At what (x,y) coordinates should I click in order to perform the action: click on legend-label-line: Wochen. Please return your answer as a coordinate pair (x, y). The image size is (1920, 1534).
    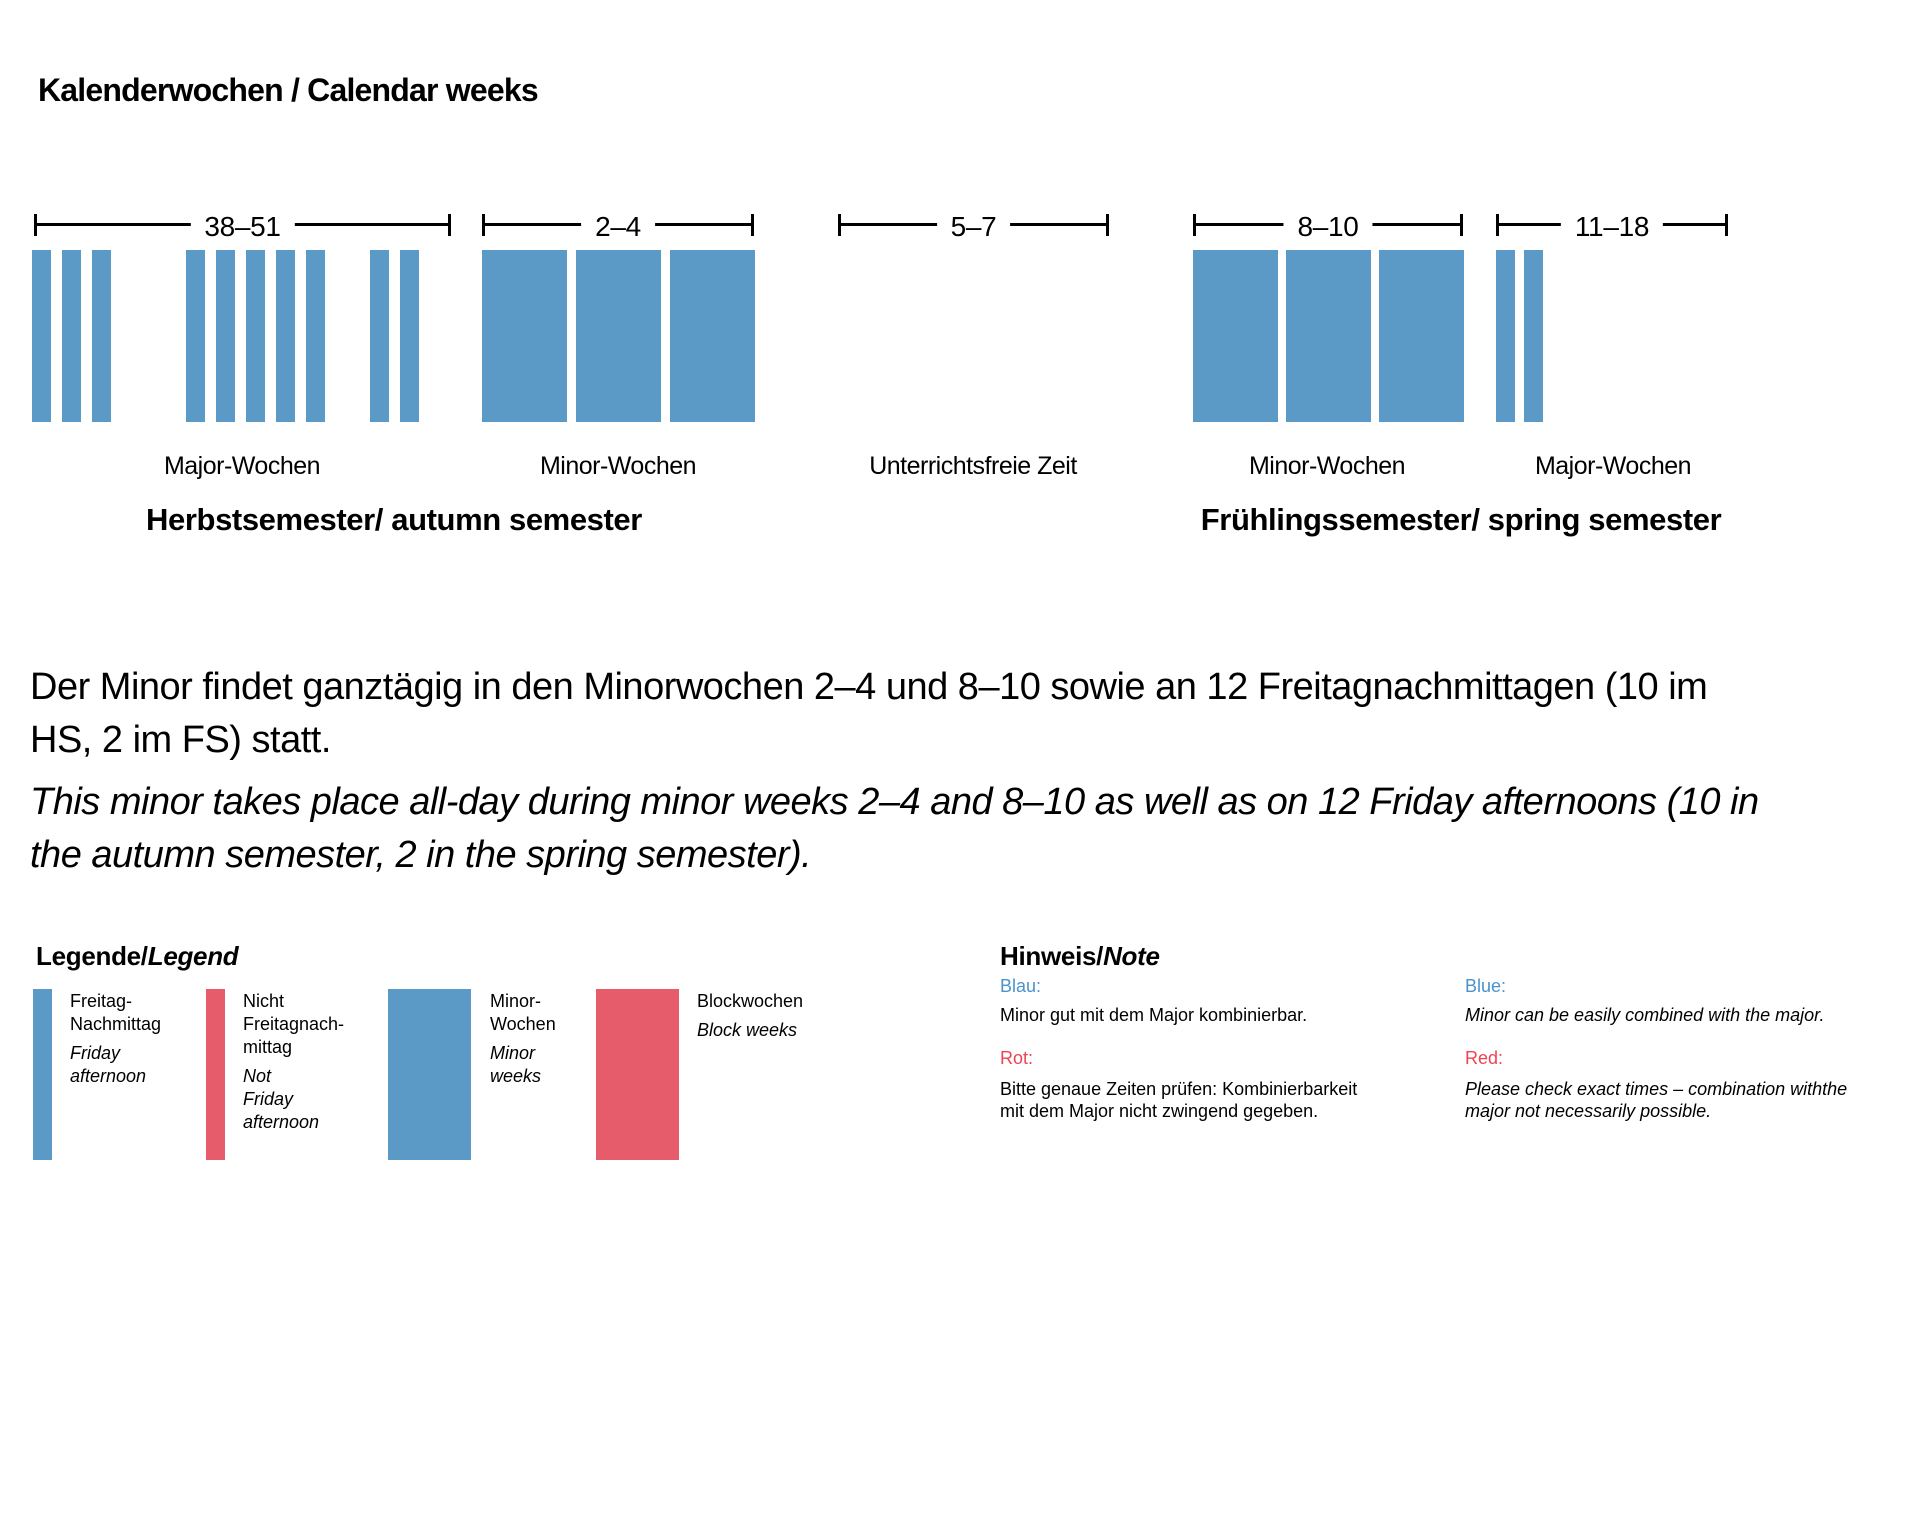
    Looking at the image, I should click on (523, 1024).